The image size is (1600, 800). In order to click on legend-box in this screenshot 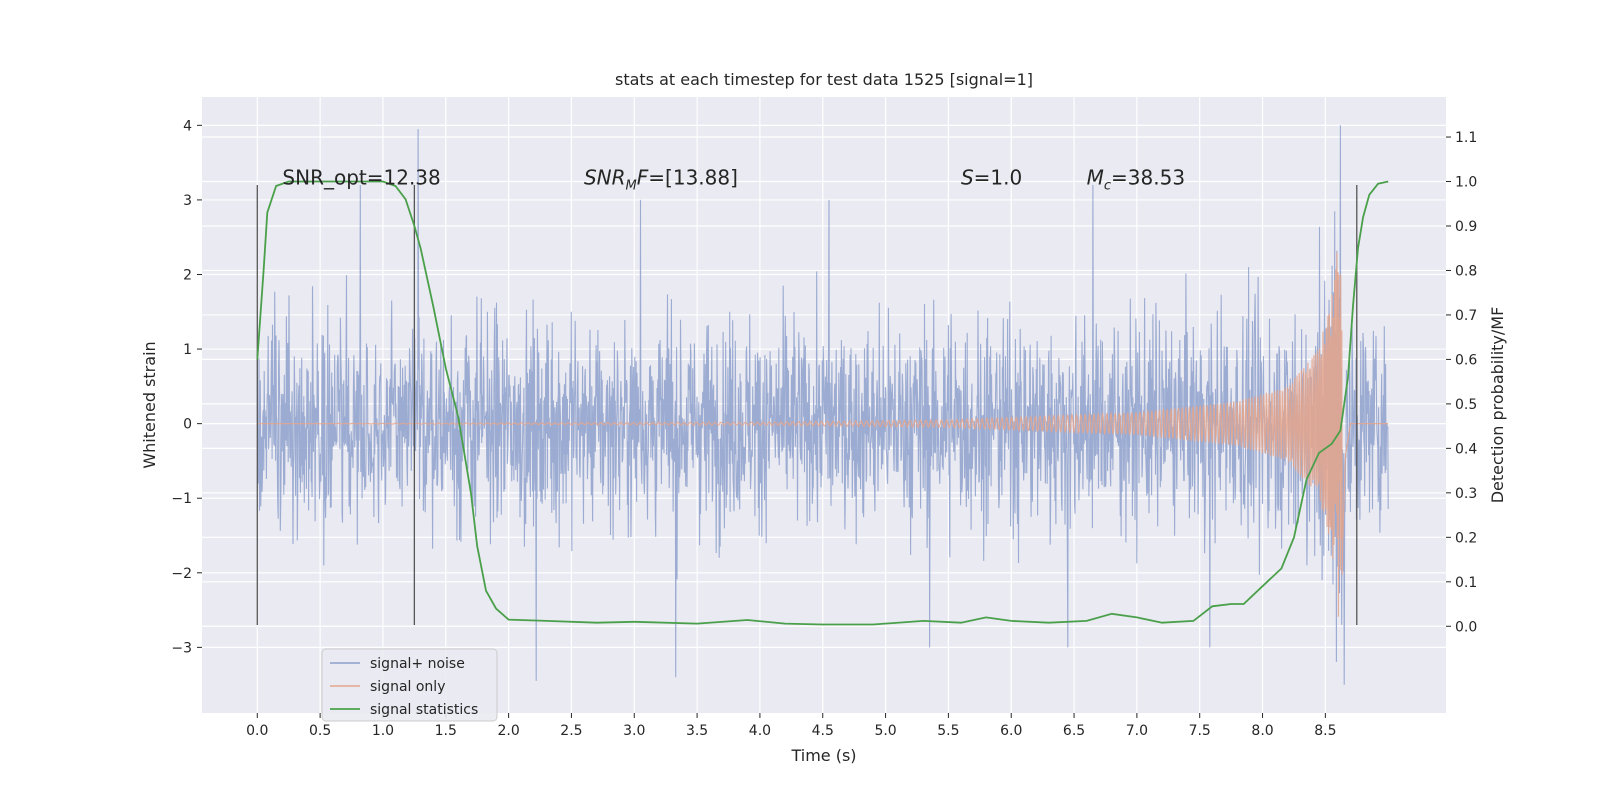, I will do `click(409, 685)`.